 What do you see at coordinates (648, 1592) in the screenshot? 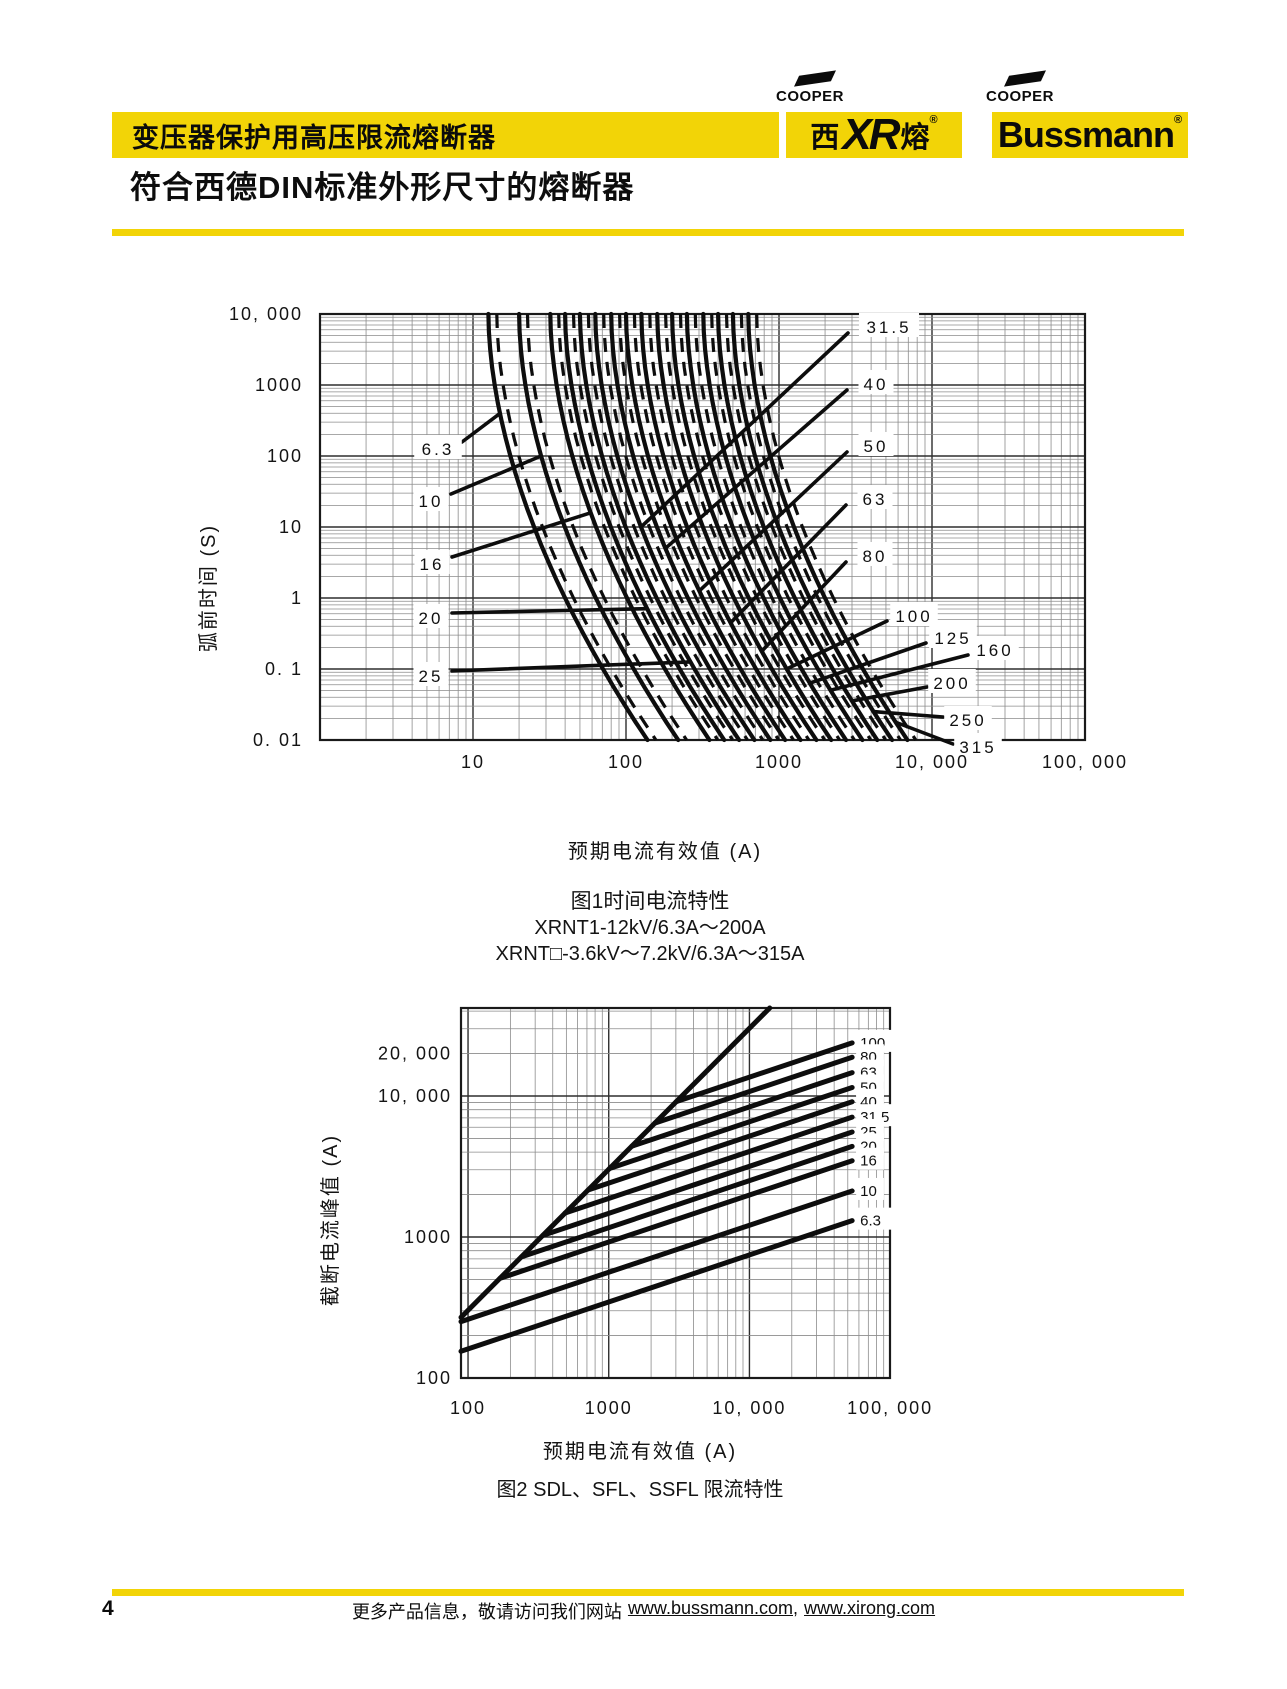
I see `footer-rule` at bounding box center [648, 1592].